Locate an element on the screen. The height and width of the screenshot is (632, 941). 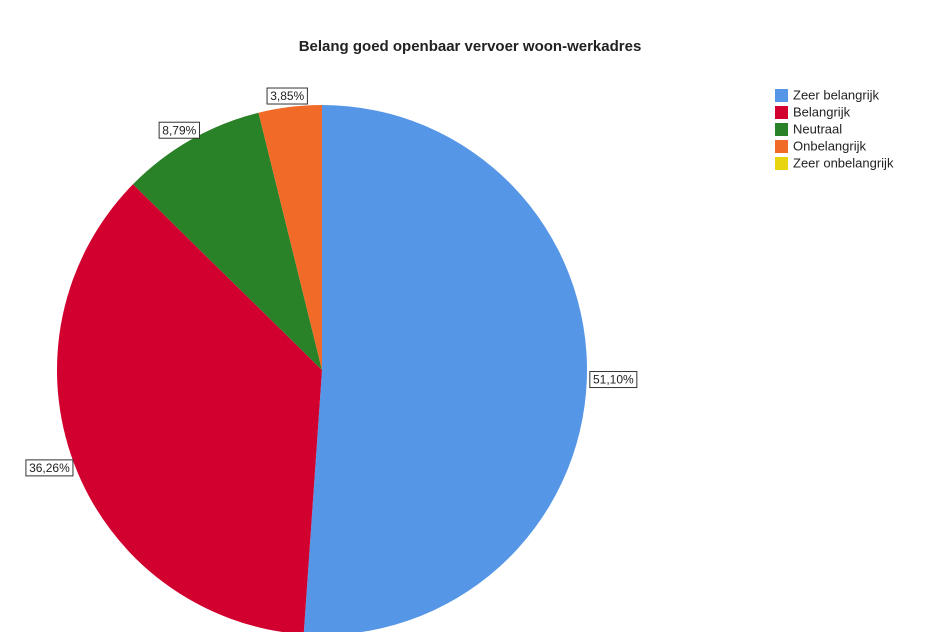
legend-label: Zeer onbelangrijk is located at coordinates (843, 162).